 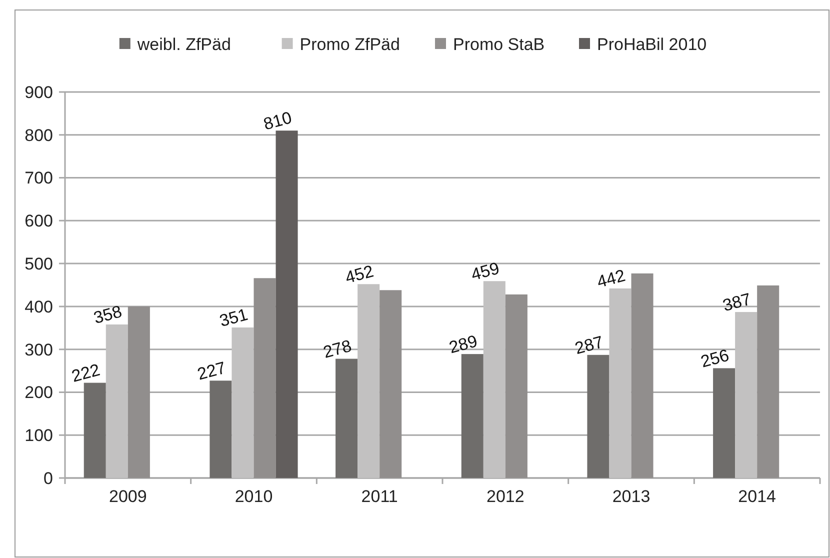 What do you see at coordinates (128, 496) in the screenshot?
I see `x-tick-label: 2009` at bounding box center [128, 496].